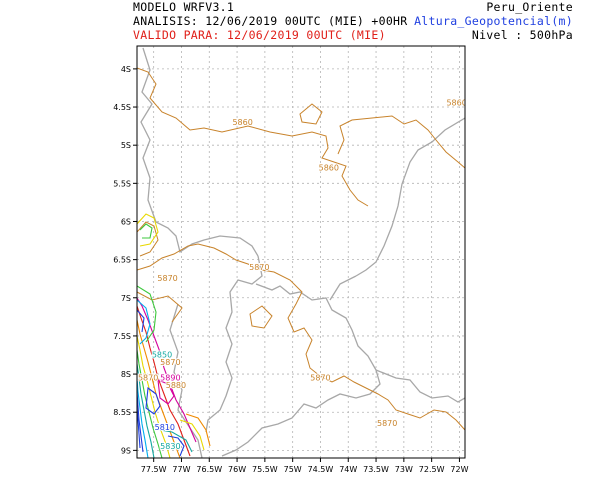  I want to click on contour-5860-loop, so click(311, 114).